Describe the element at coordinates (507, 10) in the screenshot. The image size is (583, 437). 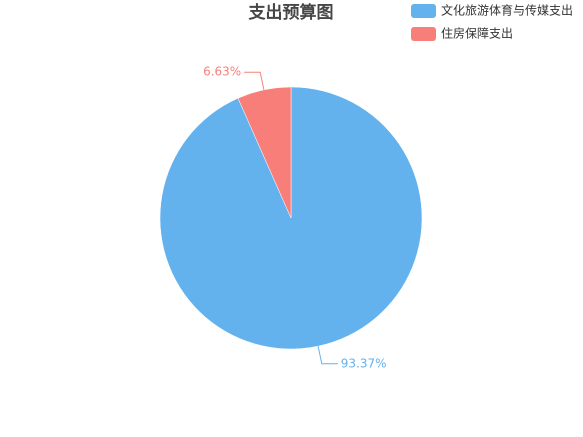
I see `legend-label: 文化旅游体育与传媒支出` at that location.